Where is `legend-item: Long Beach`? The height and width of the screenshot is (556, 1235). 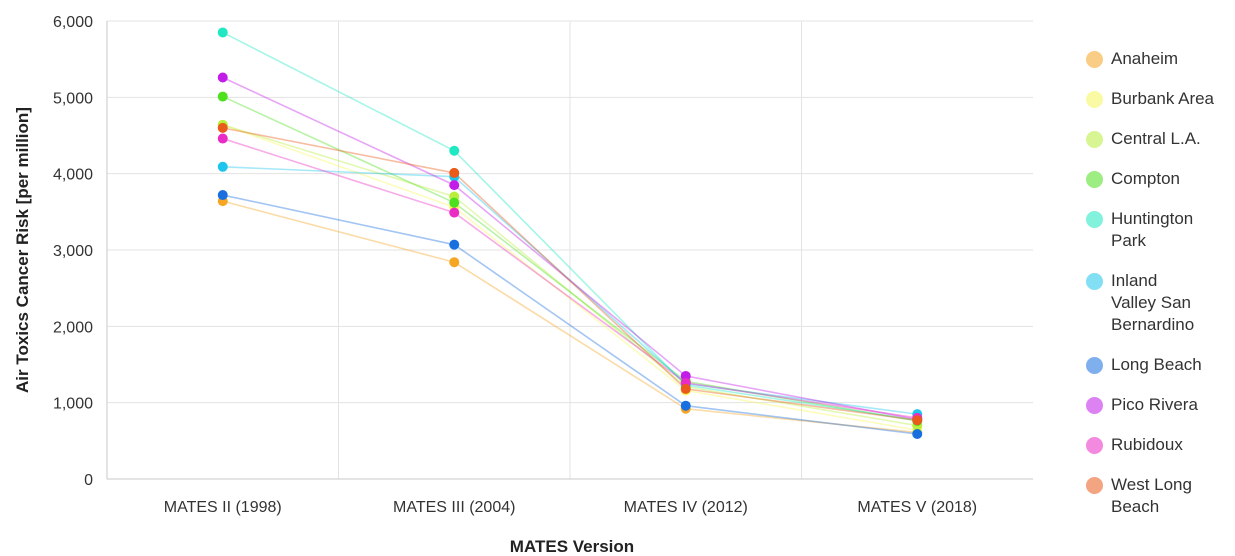
legend-item: Long Beach is located at coordinates (1158, 365).